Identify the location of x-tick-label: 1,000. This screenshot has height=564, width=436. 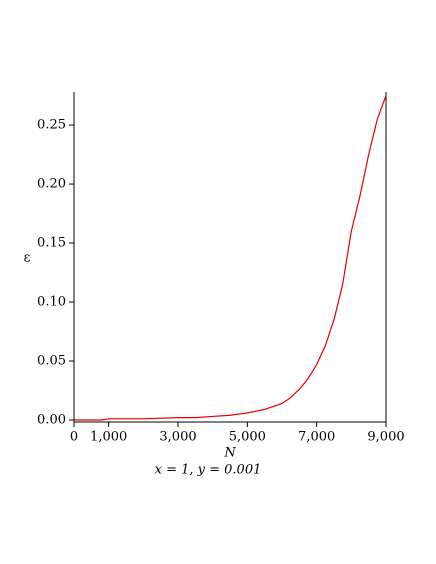
(108, 437).